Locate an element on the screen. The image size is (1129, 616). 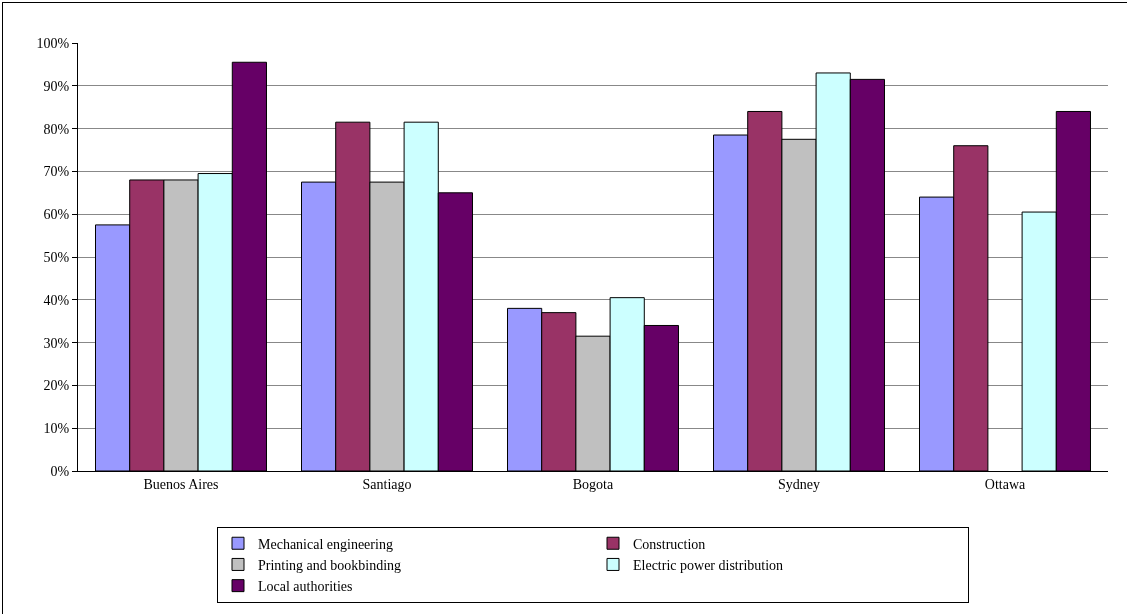
x-tick-label: Bogota is located at coordinates (593, 484).